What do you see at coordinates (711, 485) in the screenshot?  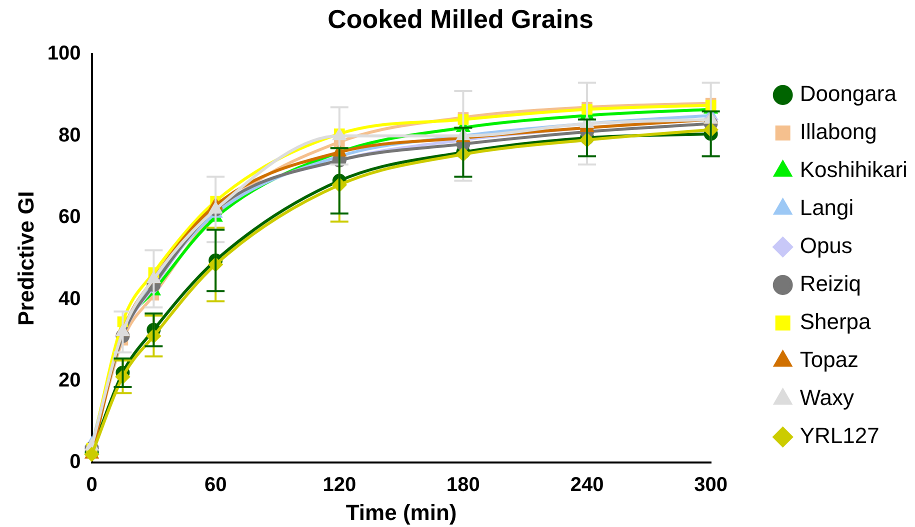 I see `x-tick-label: 300` at bounding box center [711, 485].